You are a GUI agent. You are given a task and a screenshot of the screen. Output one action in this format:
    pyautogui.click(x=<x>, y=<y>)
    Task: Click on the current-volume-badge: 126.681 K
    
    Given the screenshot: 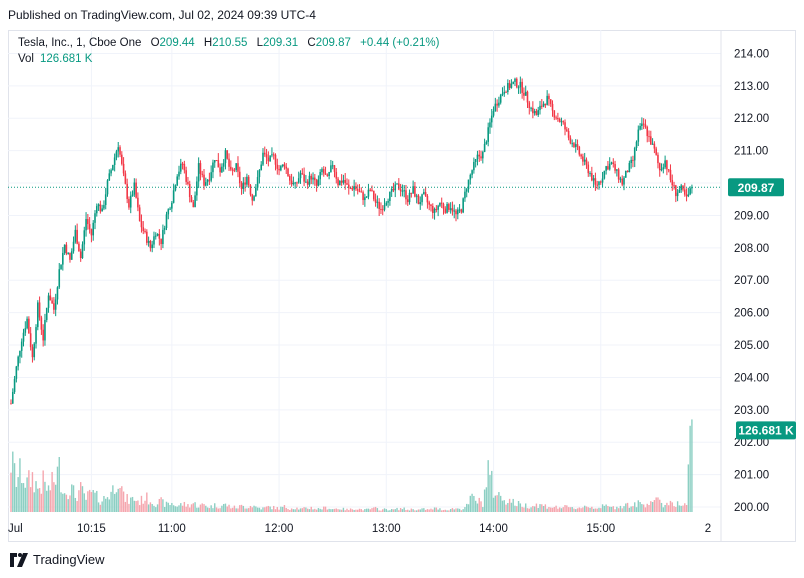 What is the action you would take?
    pyautogui.click(x=766, y=430)
    